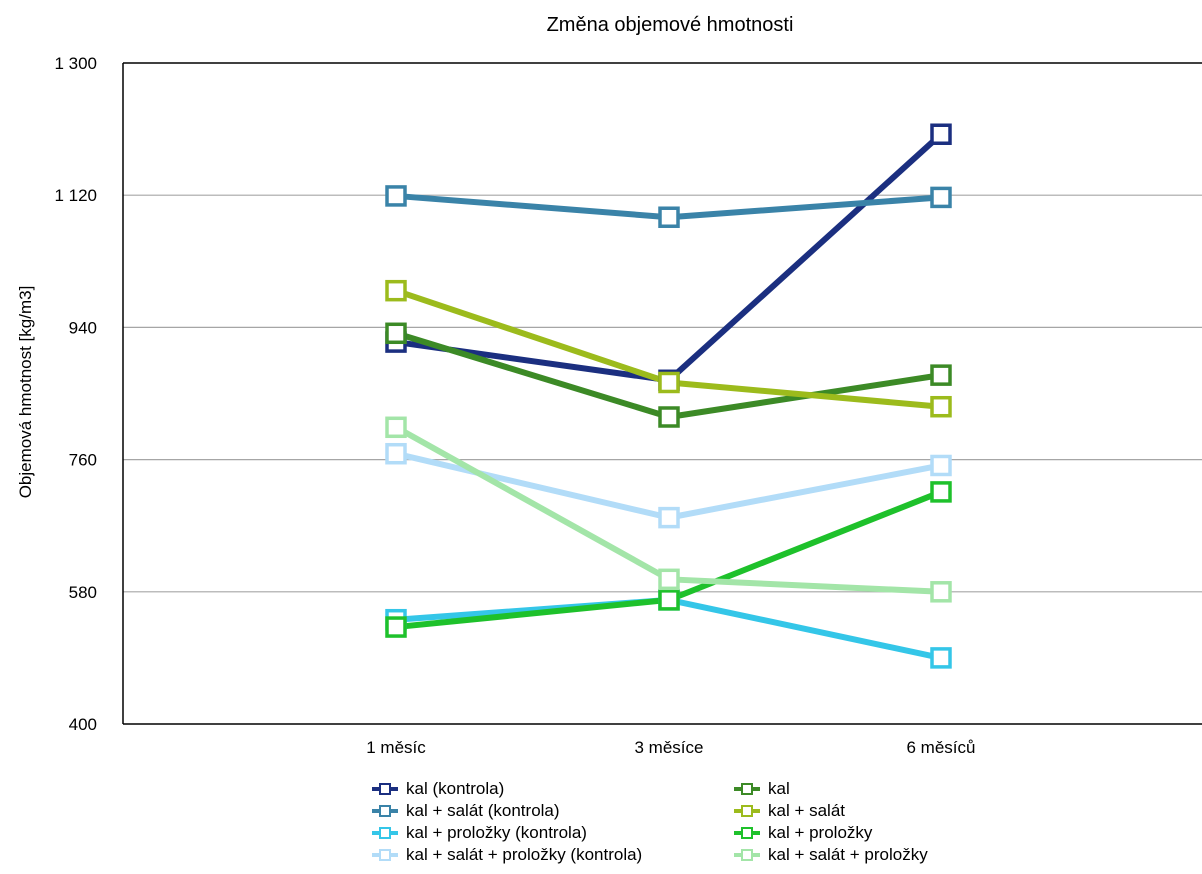 The image size is (1202, 874). What do you see at coordinates (820, 832) in the screenshot?
I see `legend-label: kal + proložky` at bounding box center [820, 832].